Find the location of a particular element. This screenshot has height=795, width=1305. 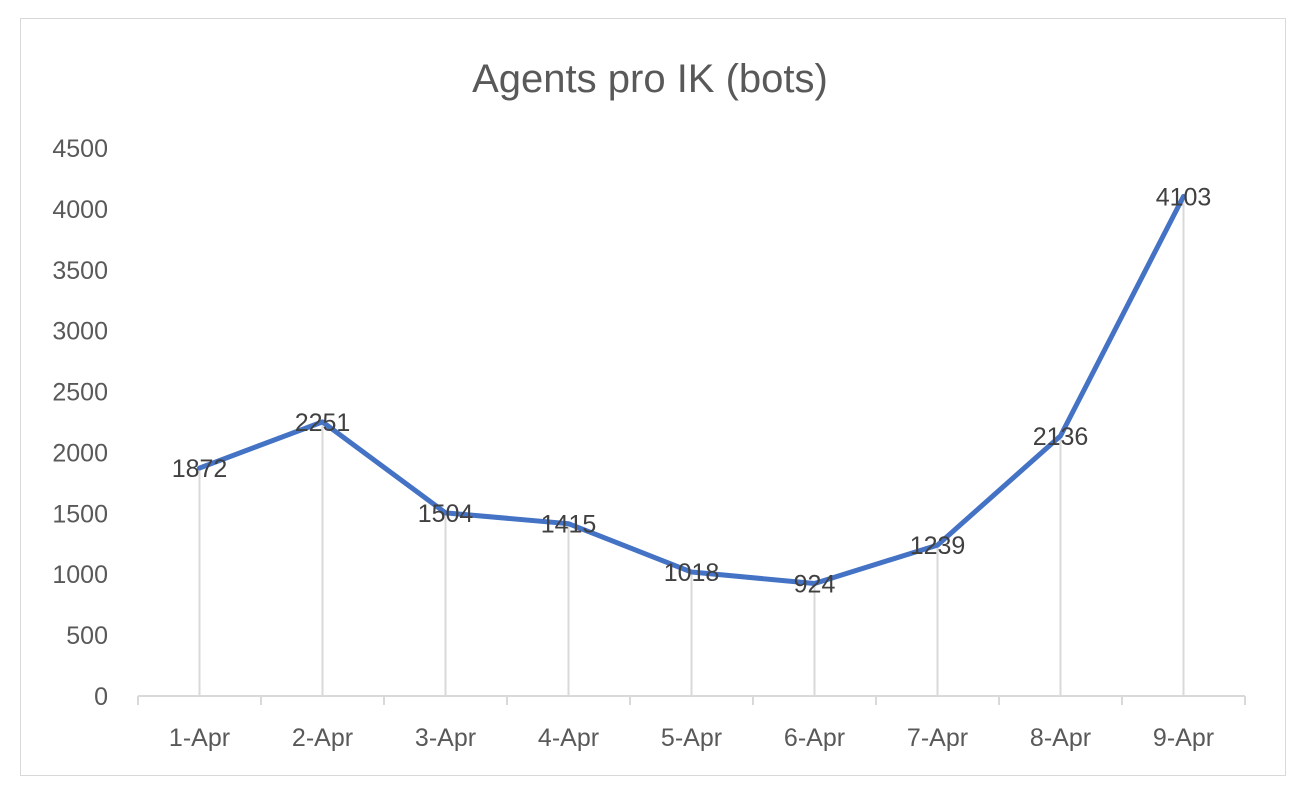

y-tick-label: 1000 is located at coordinates (80, 575).